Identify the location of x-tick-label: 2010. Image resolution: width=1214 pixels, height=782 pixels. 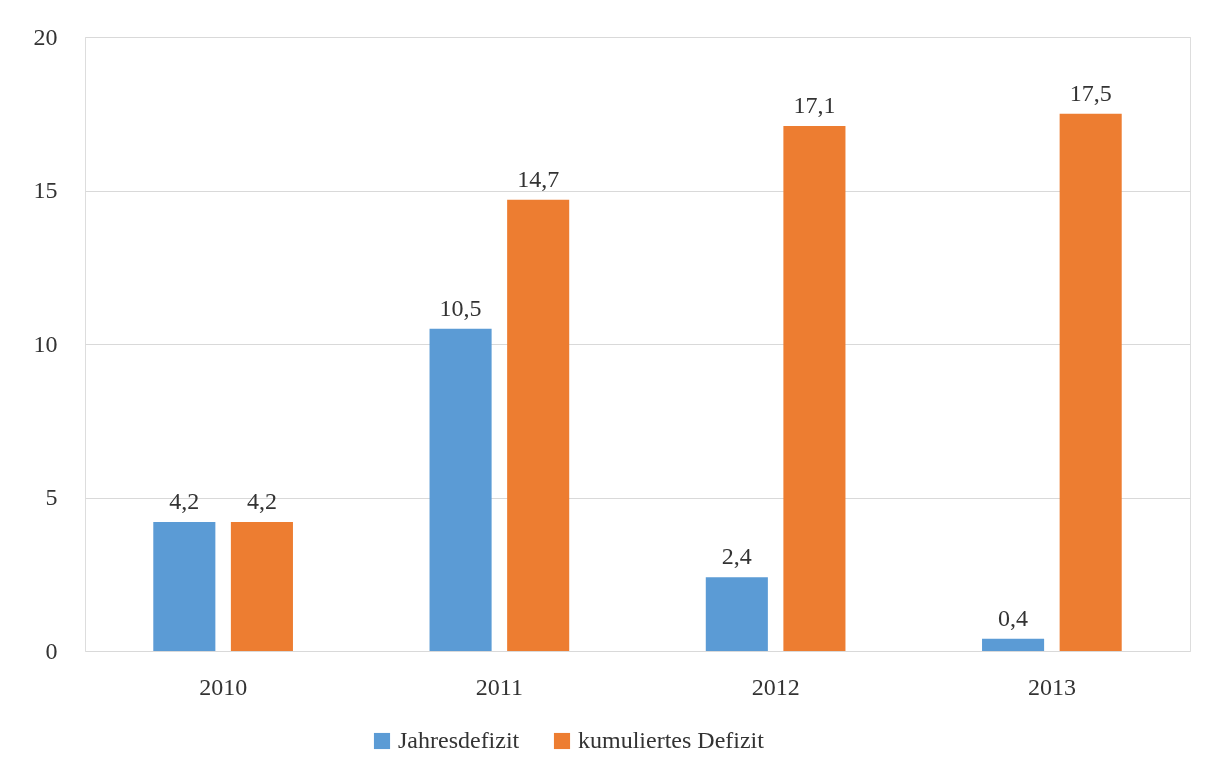
(223, 686).